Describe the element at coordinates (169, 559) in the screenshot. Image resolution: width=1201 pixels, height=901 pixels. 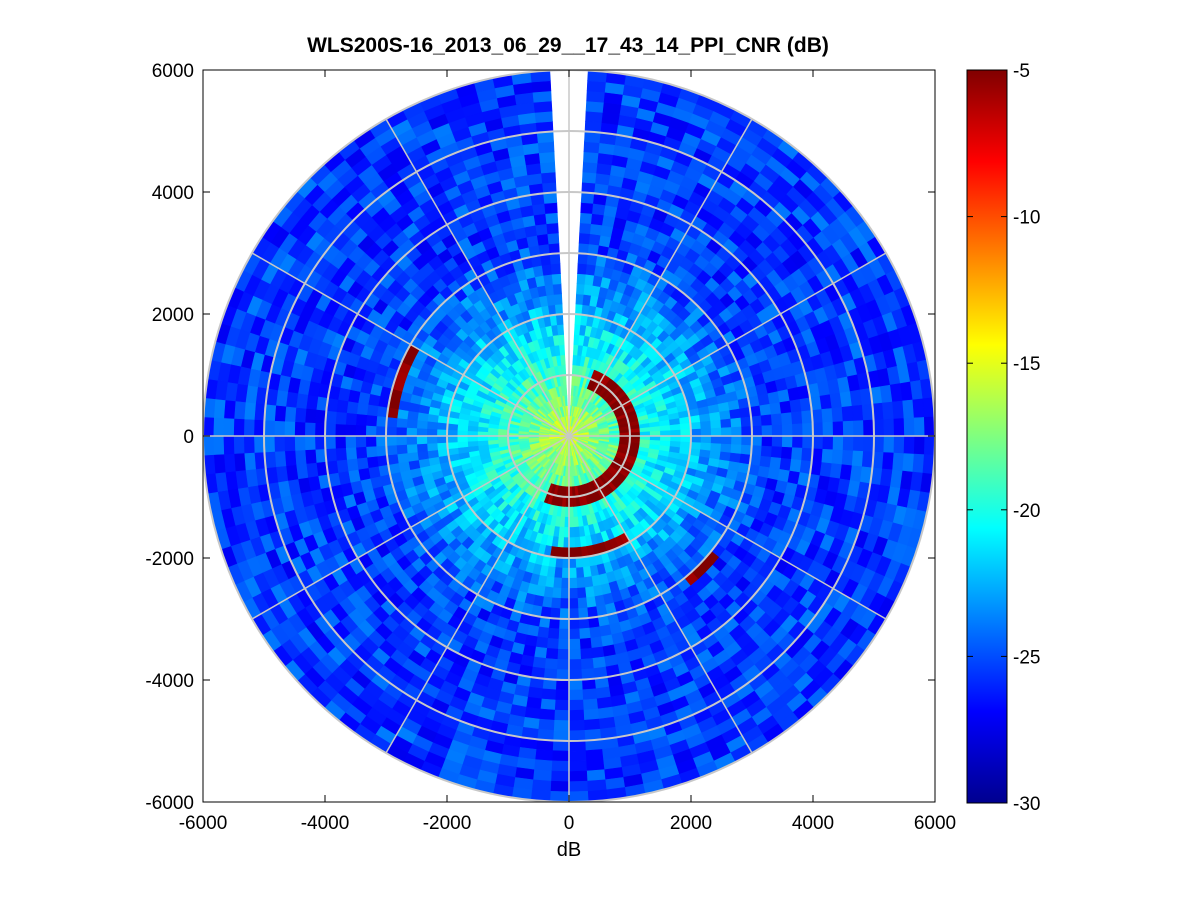
I see `y-tick-label: -2000` at that location.